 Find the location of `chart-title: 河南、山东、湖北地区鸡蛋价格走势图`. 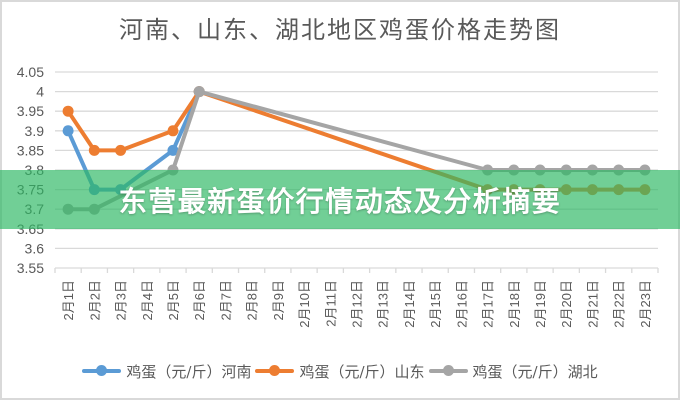

chart-title: 河南、山东、湖北地区鸡蛋价格走势图 is located at coordinates (340, 30).